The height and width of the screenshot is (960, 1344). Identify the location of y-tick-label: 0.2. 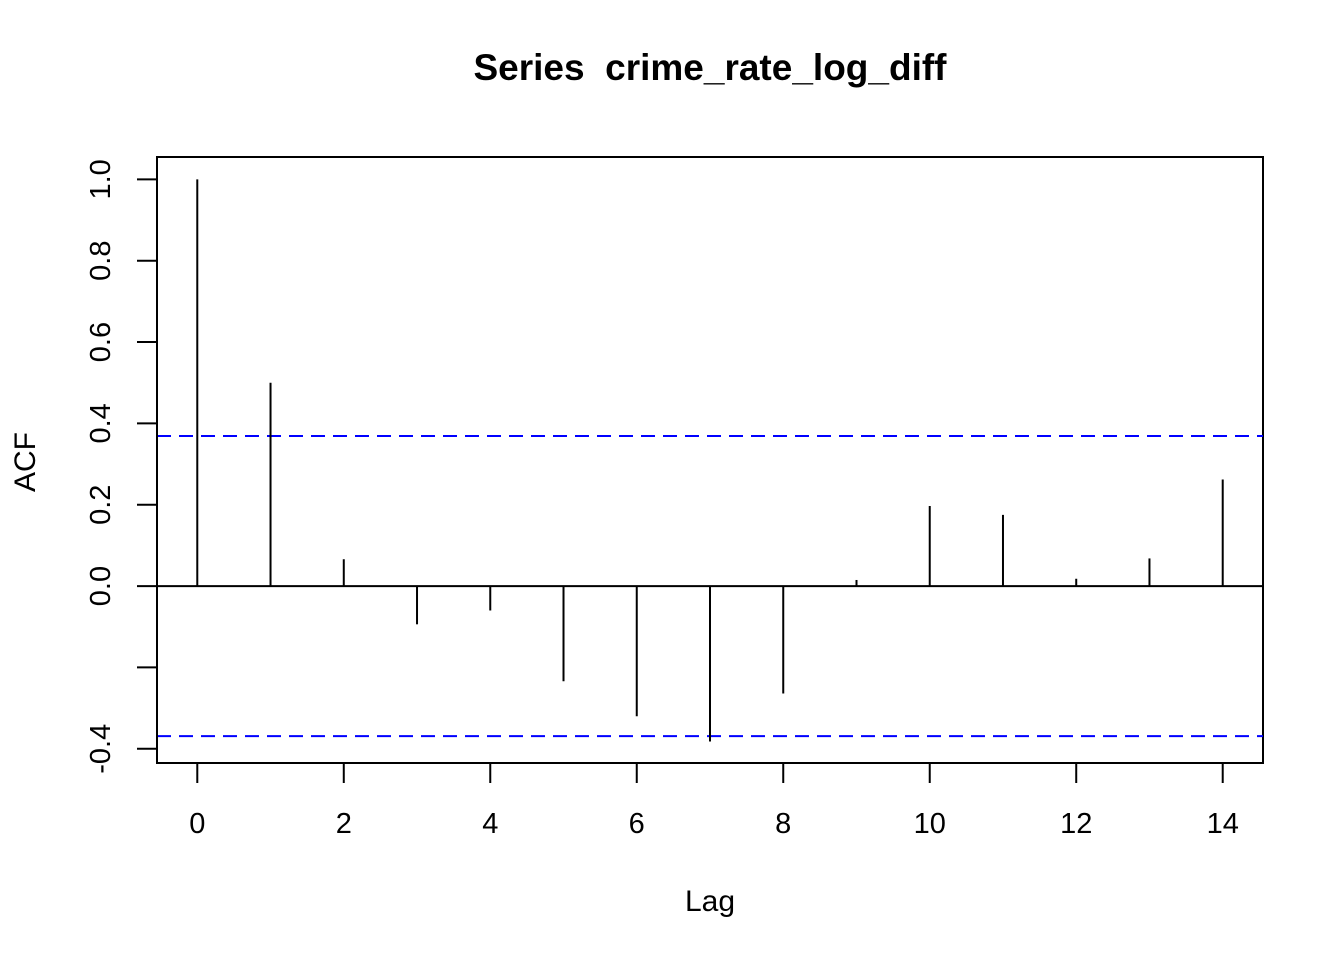
(101, 505).